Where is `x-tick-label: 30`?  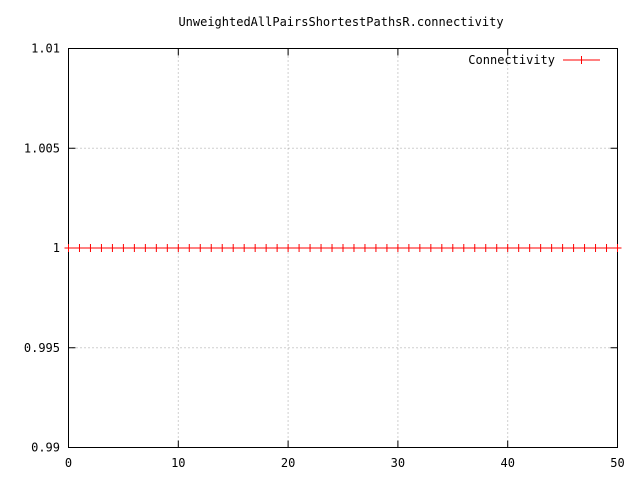 x-tick-label: 30 is located at coordinates (398, 463).